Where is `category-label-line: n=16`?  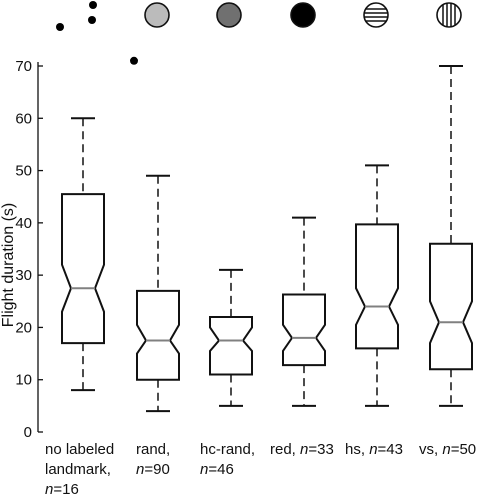
category-label-line: n=16 is located at coordinates (62, 489).